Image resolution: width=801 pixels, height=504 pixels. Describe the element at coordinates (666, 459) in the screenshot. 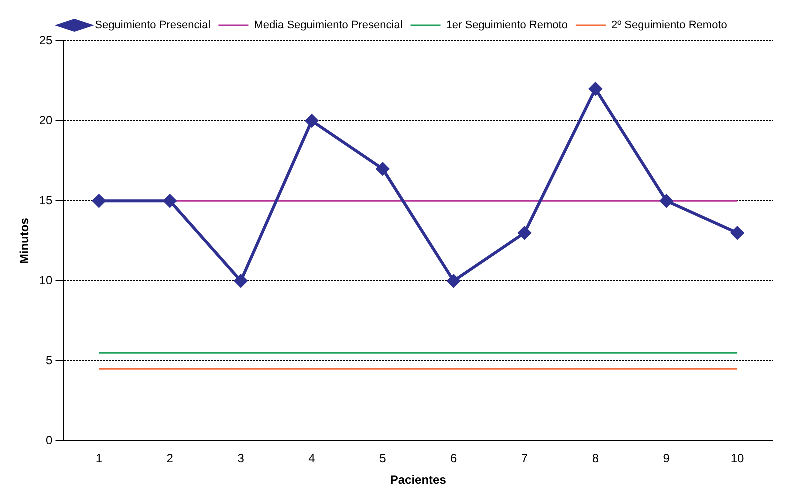

I see `x-tick-label: 9` at that location.